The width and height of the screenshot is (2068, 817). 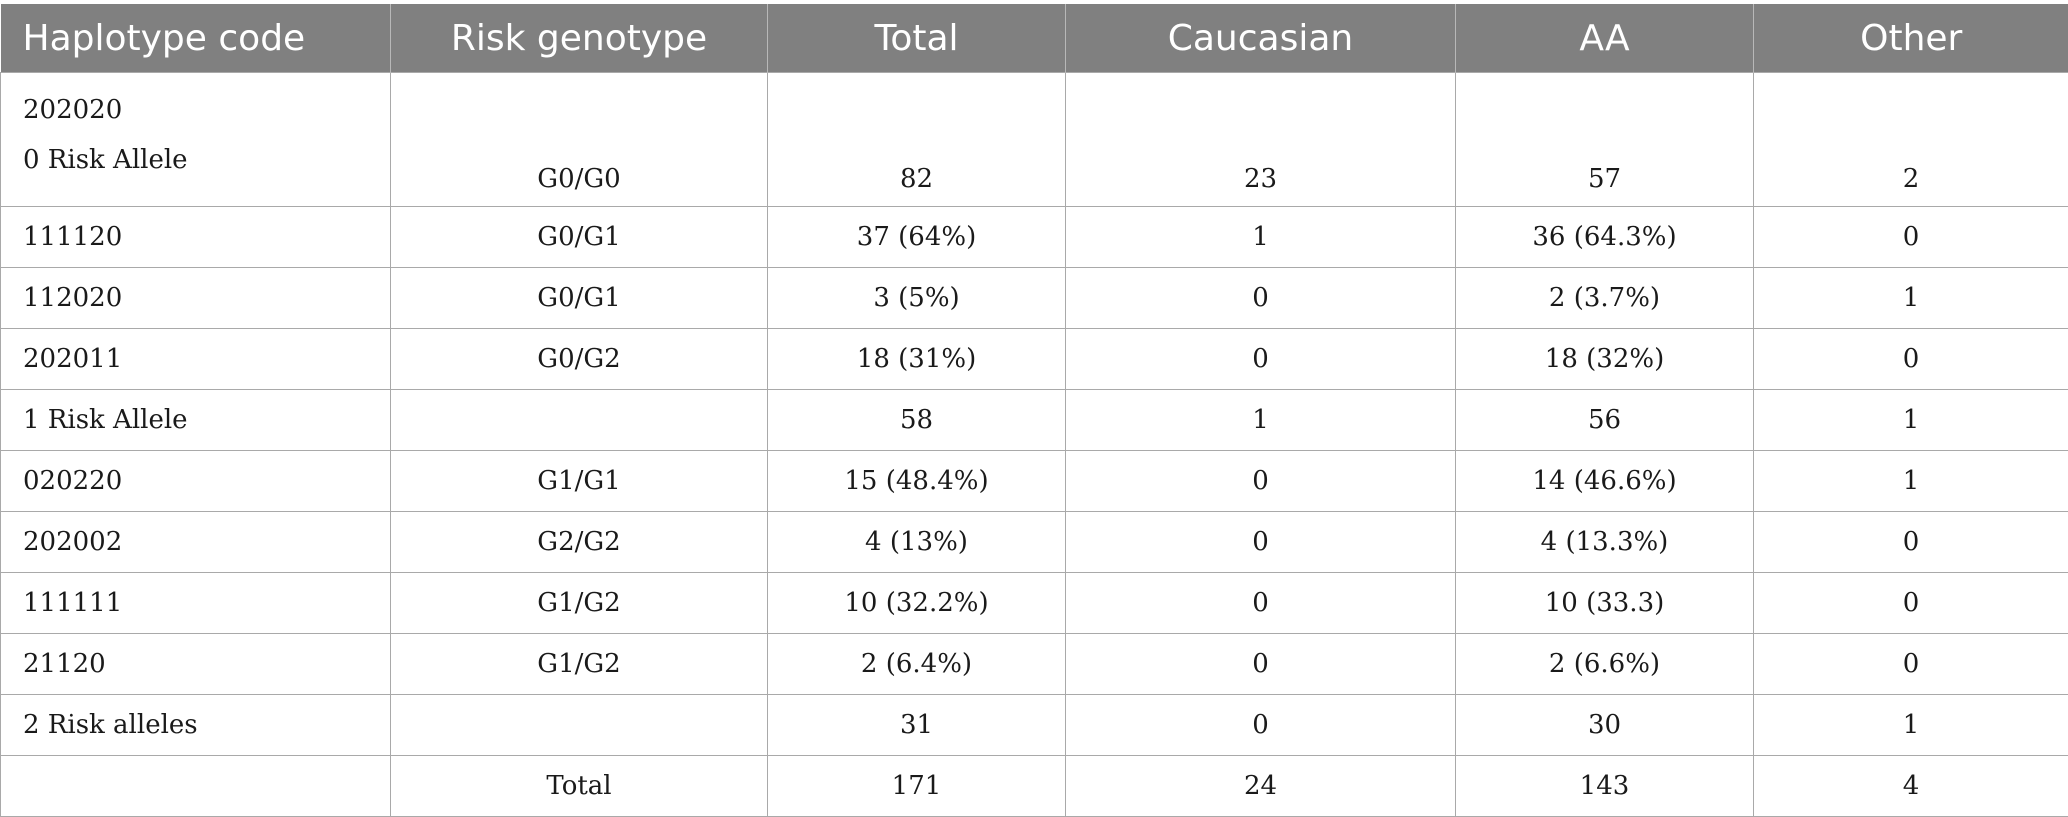 What do you see at coordinates (917, 725) in the screenshot?
I see `cell-total: 31` at bounding box center [917, 725].